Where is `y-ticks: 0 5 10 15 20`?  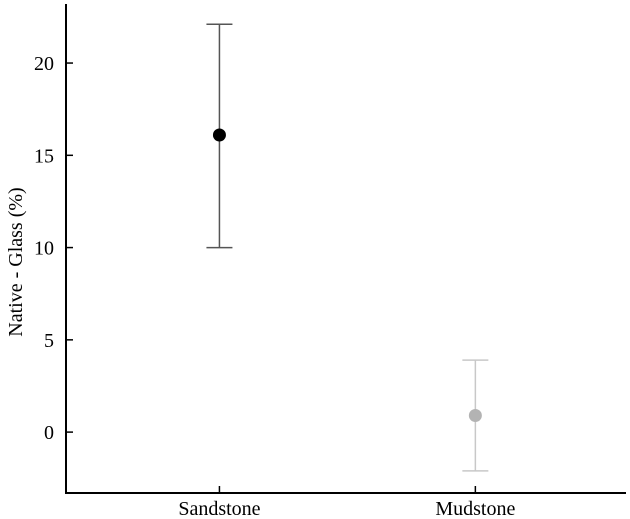
y-ticks: 0 5 10 15 20 is located at coordinates (53, 248).